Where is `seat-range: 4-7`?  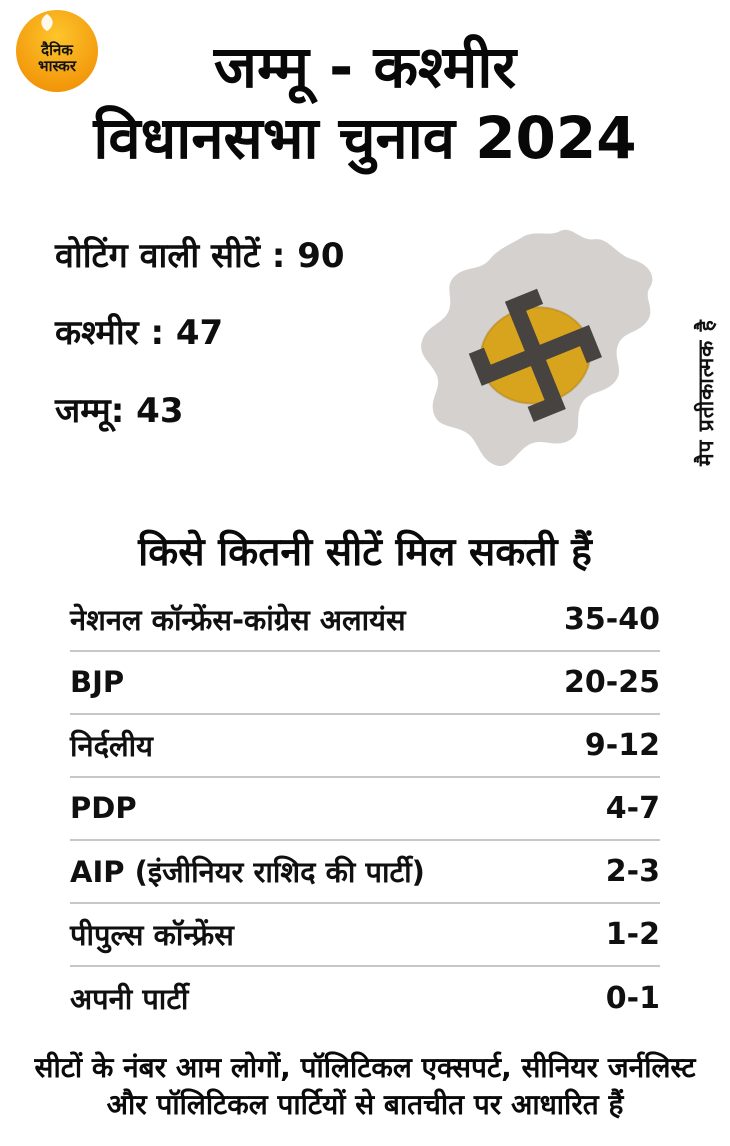
seat-range: 4-7 is located at coordinates (632, 808).